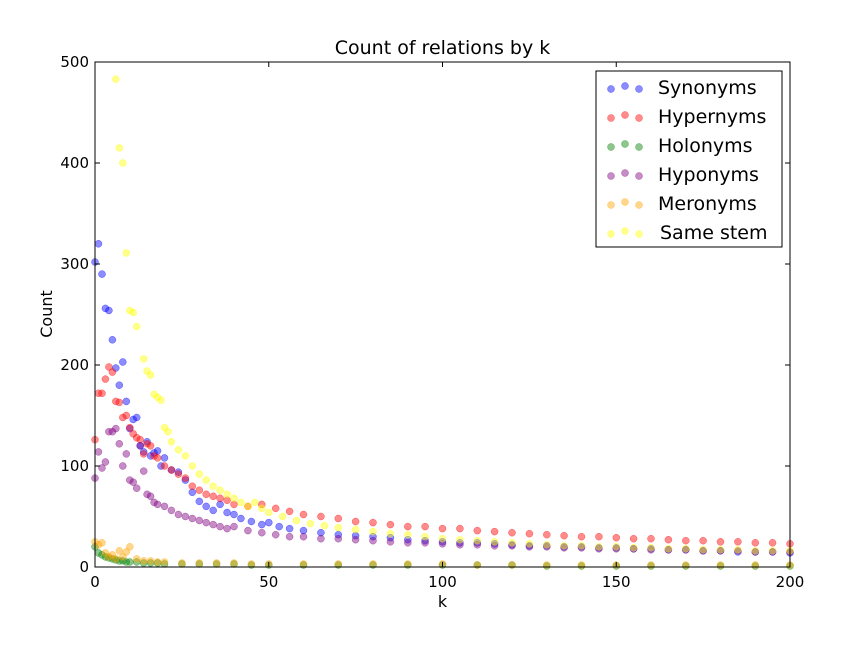  Describe the element at coordinates (95, 582) in the screenshot. I see `x-tick-label: 0` at that location.